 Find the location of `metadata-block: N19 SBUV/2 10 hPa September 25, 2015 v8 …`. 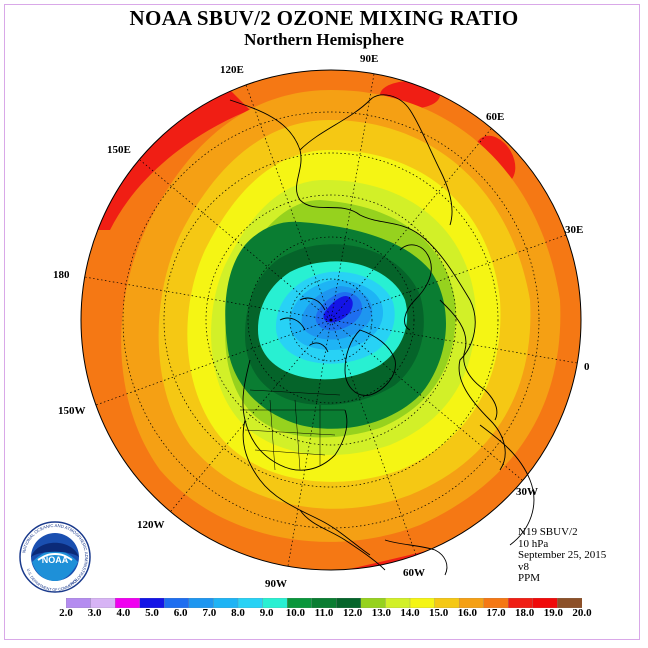

metadata-block: N19 SBUV/2 10 hPa September 25, 2015 v8 … is located at coordinates (562, 555).